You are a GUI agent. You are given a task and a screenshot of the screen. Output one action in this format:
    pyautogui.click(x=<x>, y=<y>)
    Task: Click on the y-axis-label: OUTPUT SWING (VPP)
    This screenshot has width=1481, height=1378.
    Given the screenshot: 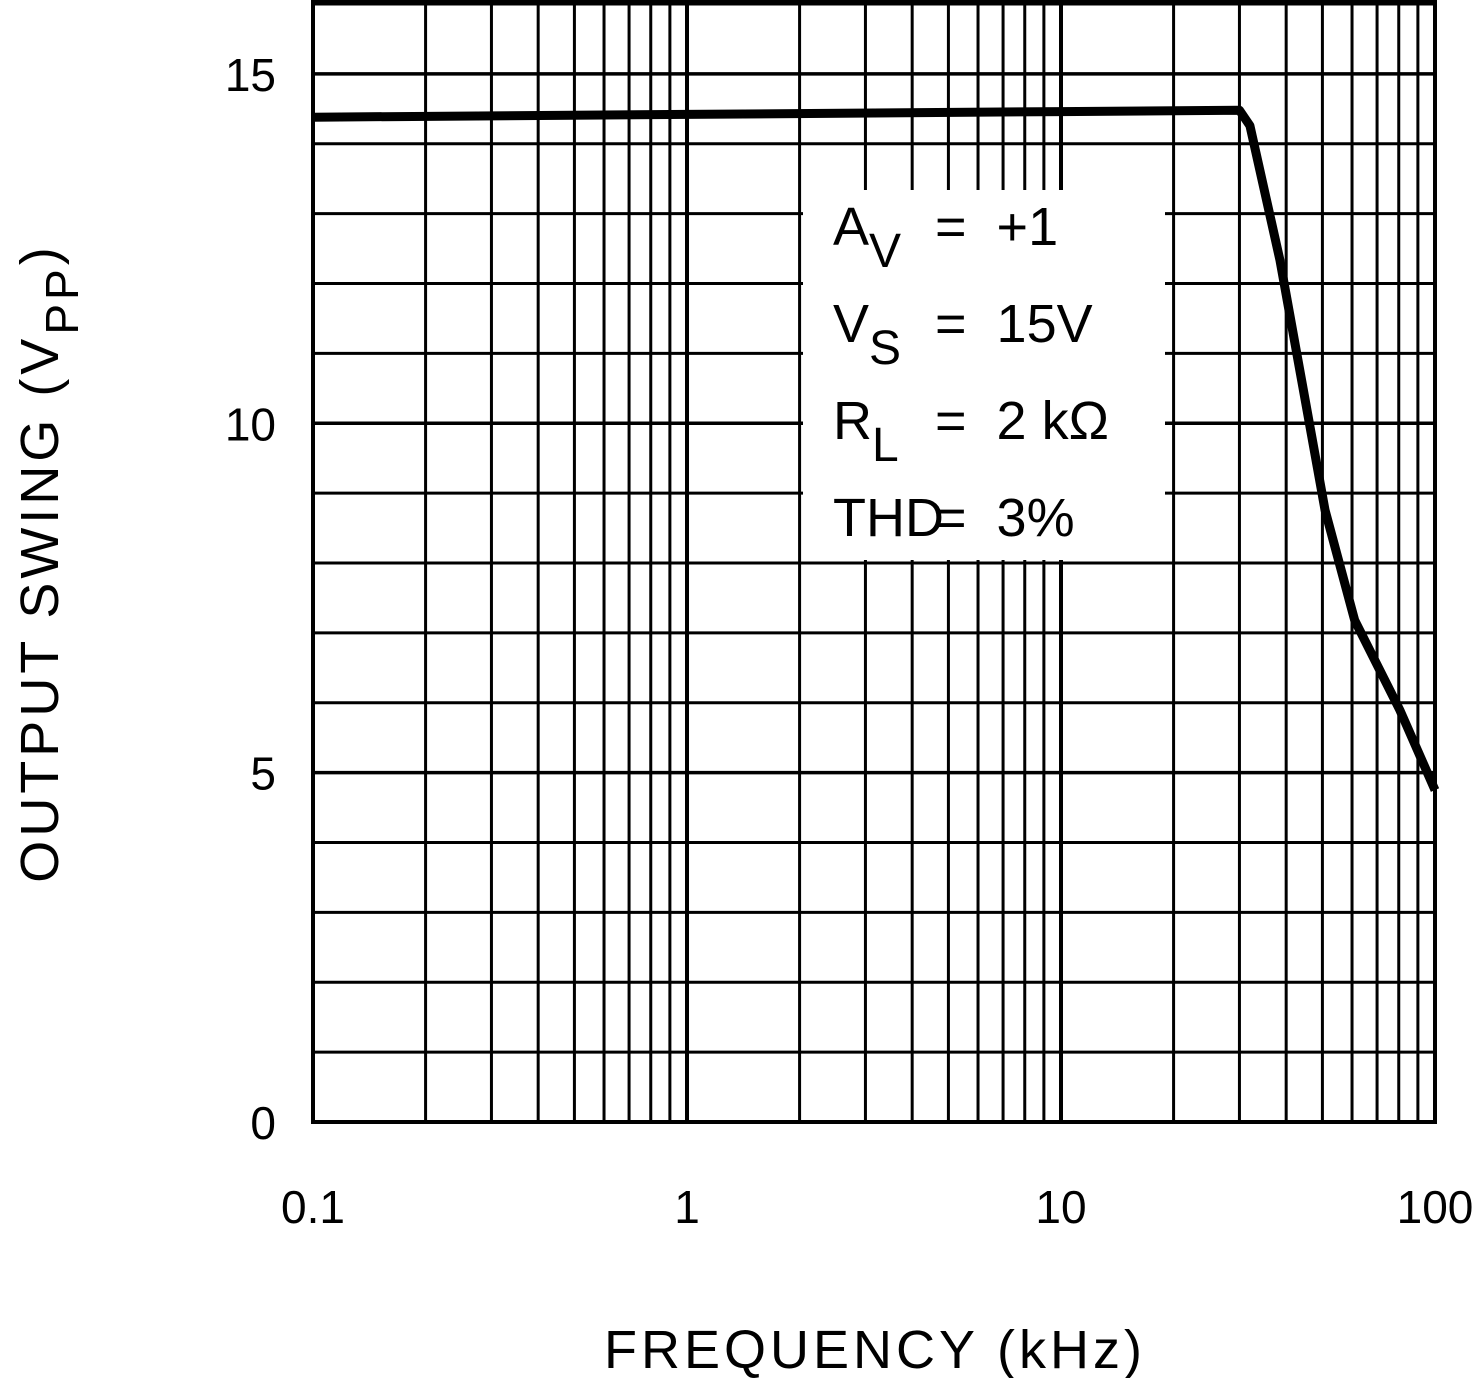 What is the action you would take?
    pyautogui.click(x=49, y=562)
    